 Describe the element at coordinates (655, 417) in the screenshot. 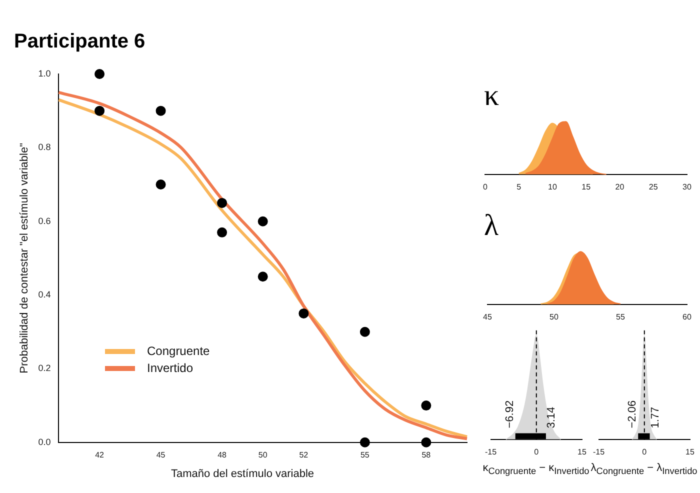

I see `annotation: 1.77` at that location.